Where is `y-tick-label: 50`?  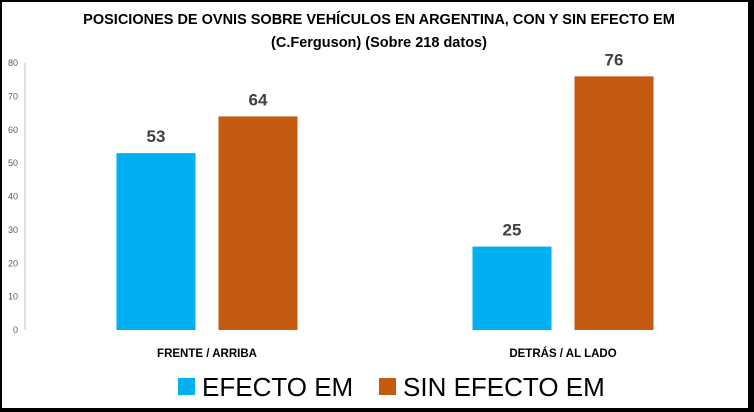 y-tick-label: 50 is located at coordinates (13, 163).